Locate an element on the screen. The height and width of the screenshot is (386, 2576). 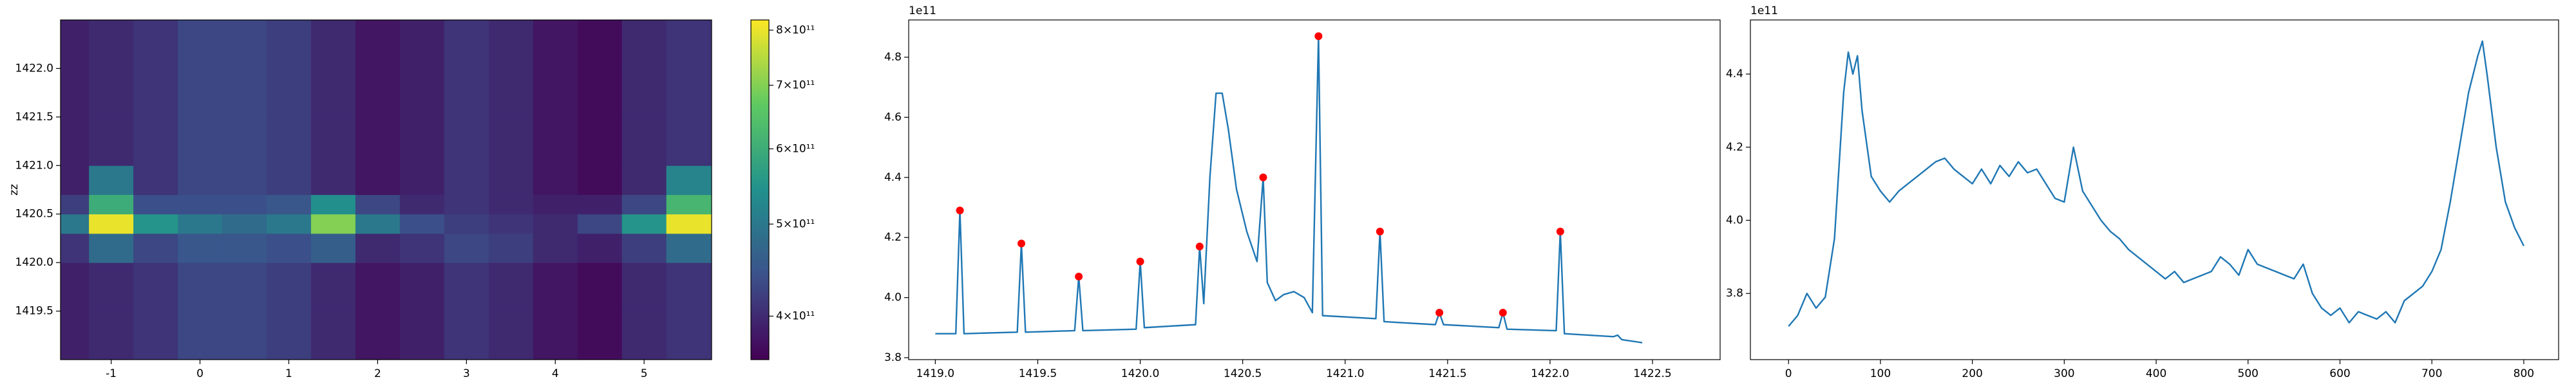
x-tick-label: 1420.0 is located at coordinates (1140, 373).